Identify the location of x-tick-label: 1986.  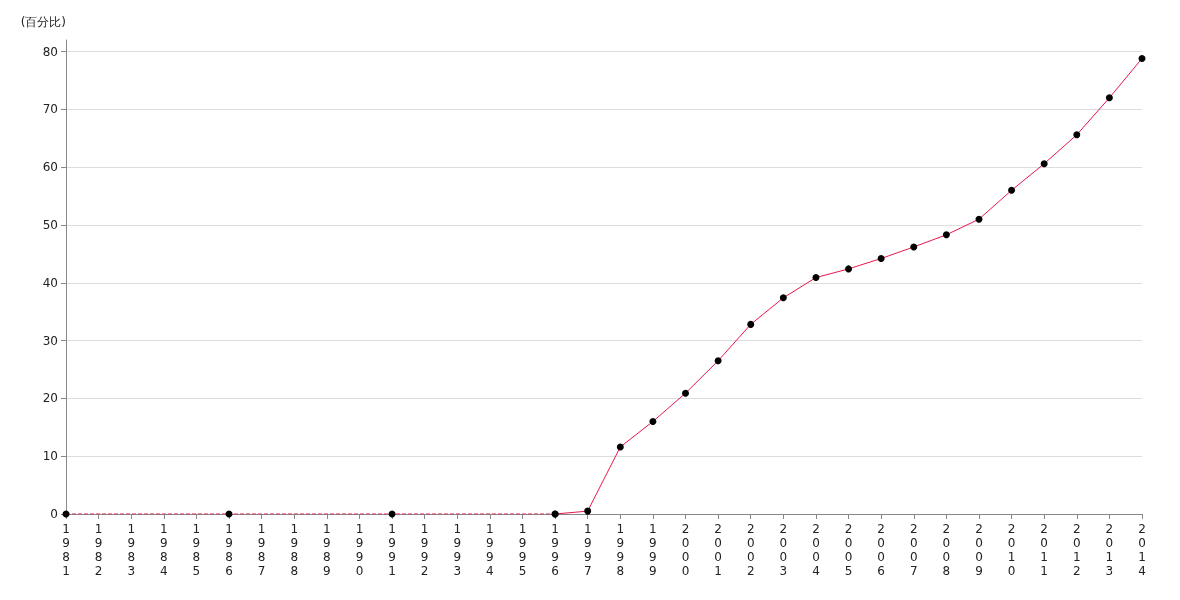
(229, 550).